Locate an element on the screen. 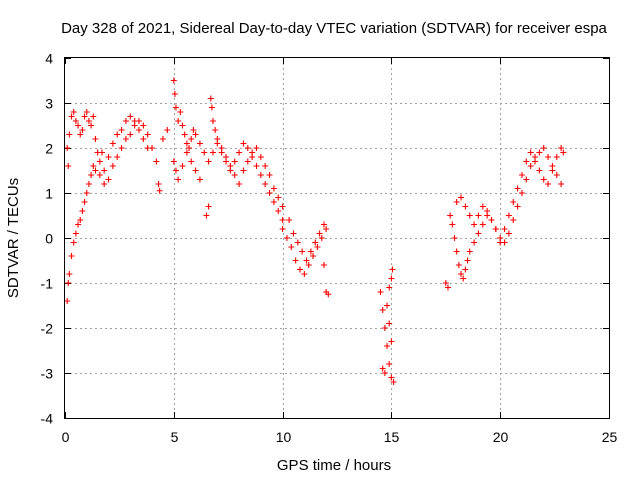 The image size is (640, 480). x-tick-label: 5 is located at coordinates (175, 437).